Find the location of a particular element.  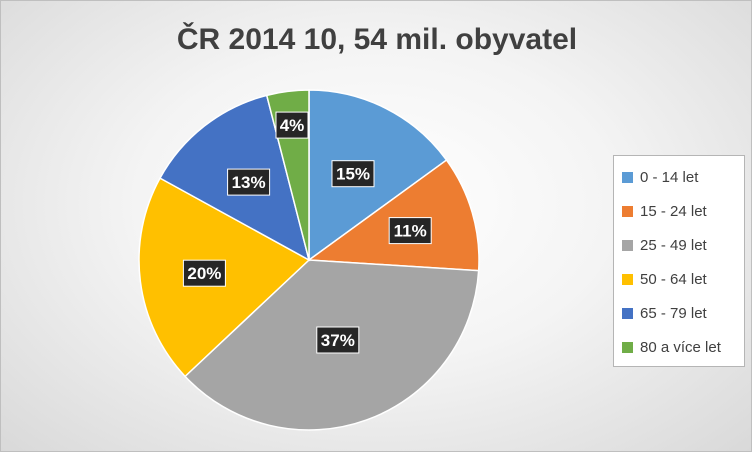

data-label-4: 20% is located at coordinates (204, 273).